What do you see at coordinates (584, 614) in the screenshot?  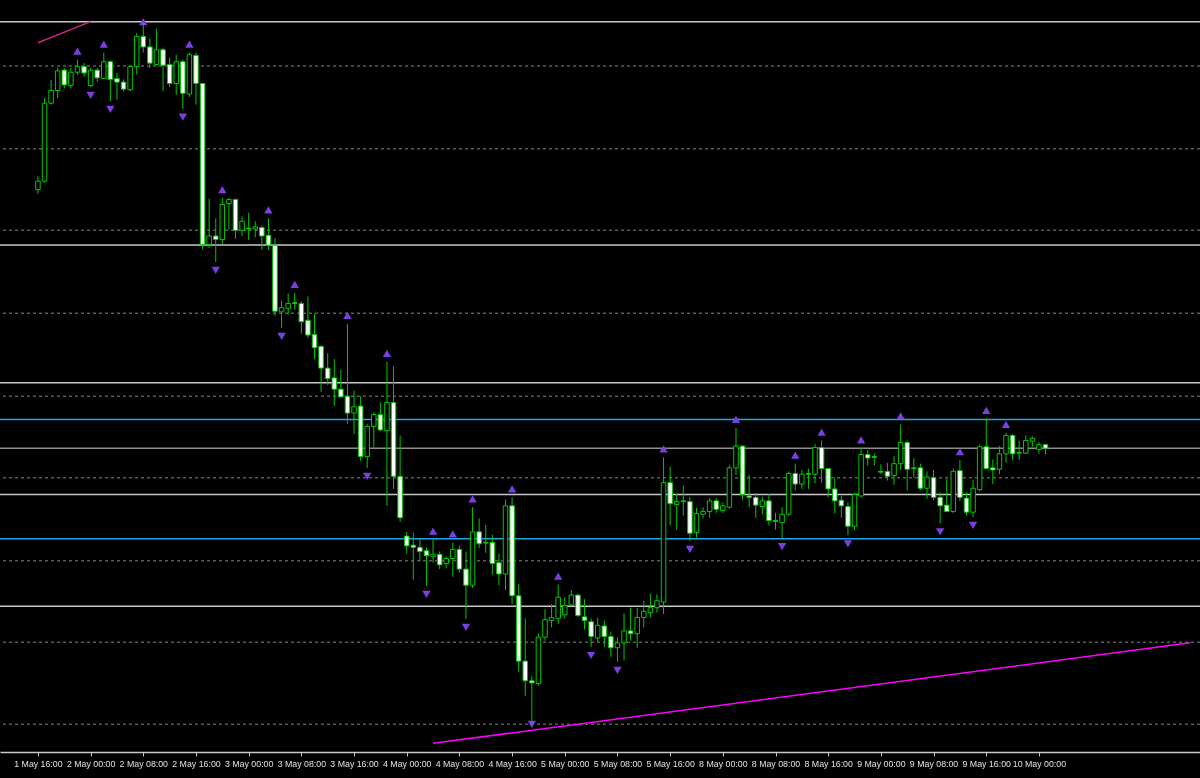 I see `candlestick` at bounding box center [584, 614].